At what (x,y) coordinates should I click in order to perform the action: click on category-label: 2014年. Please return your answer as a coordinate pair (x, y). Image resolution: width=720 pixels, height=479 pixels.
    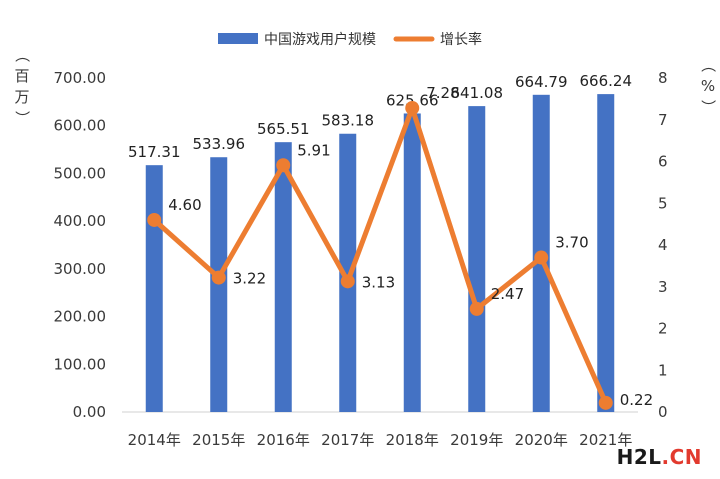
    Looking at the image, I should click on (154, 440).